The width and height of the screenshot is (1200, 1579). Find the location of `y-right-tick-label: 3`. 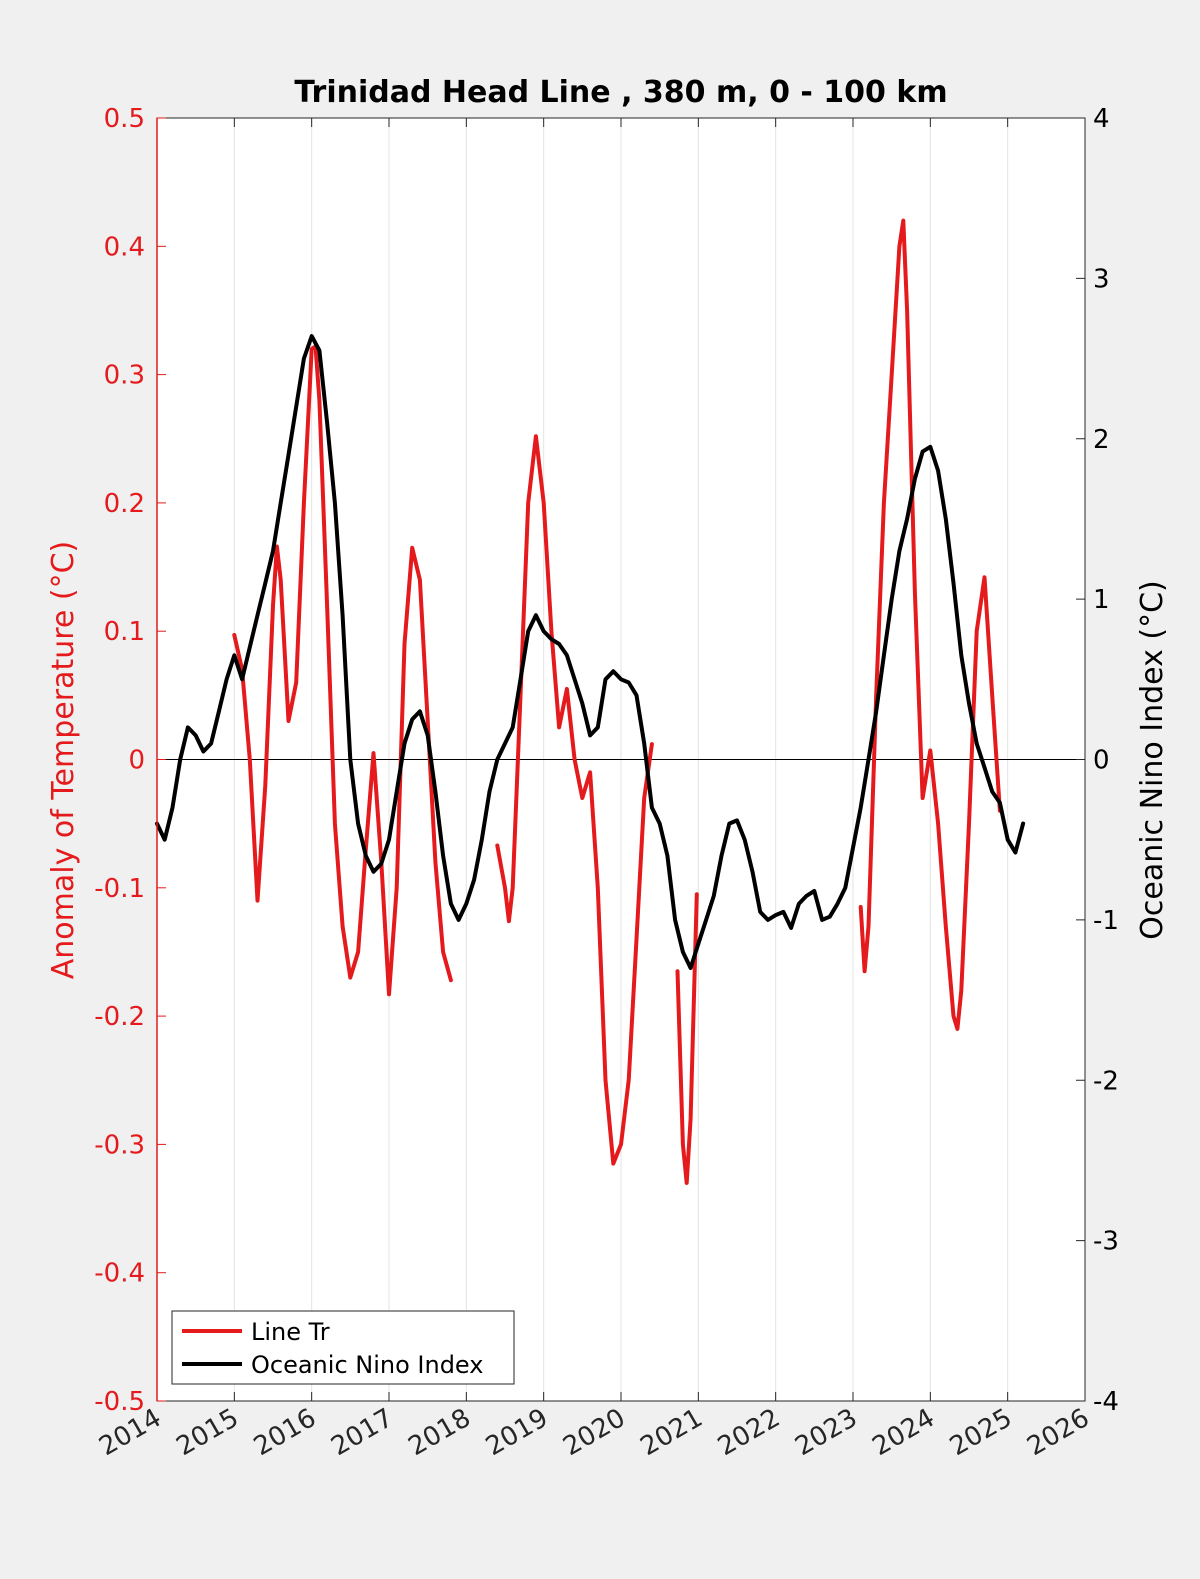

y-right-tick-label: 3 is located at coordinates (1101, 279).